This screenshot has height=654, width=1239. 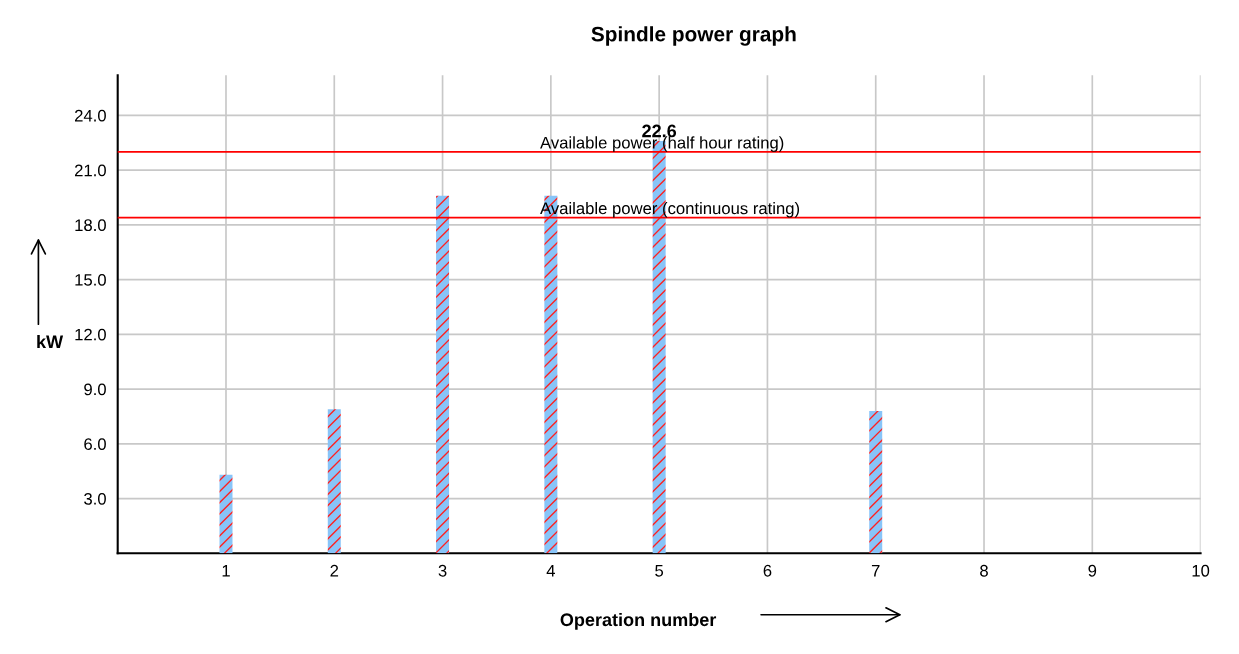 I want to click on x-tick-label: 7, so click(x=875, y=571).